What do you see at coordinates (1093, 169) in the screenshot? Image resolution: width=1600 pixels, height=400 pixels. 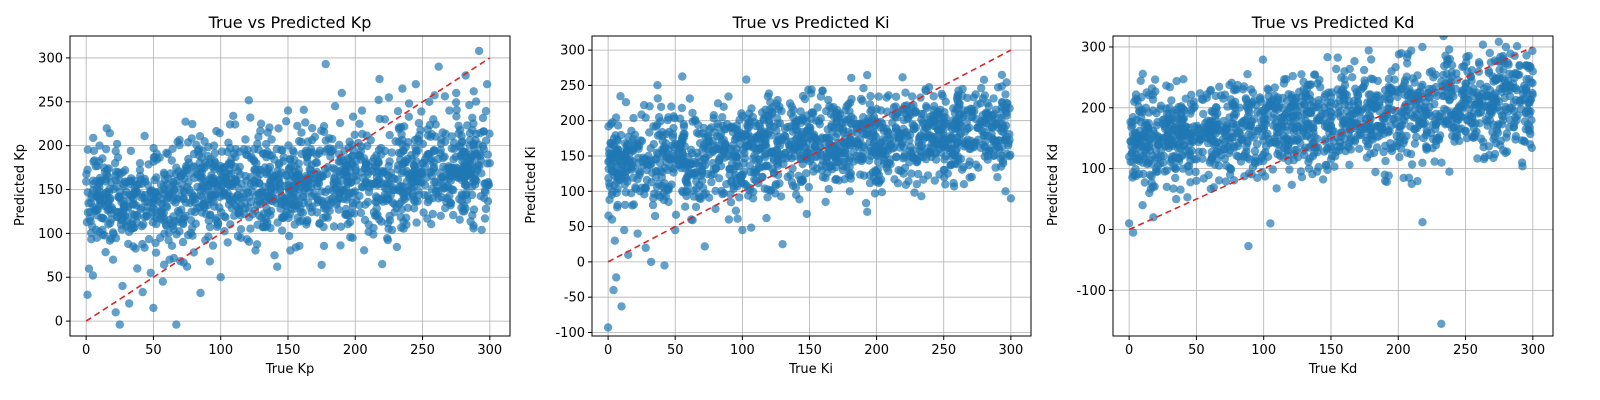 I see `y-tick-label: 100` at bounding box center [1093, 169].